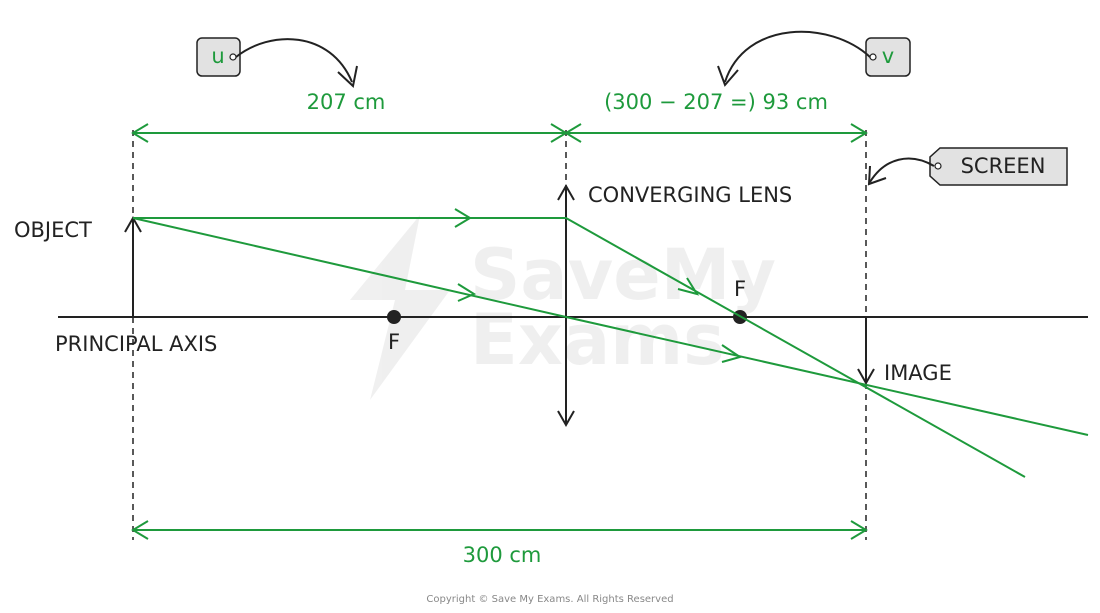 This screenshot has height=613, width=1100. I want to click on total-dimension, so click(499, 530).